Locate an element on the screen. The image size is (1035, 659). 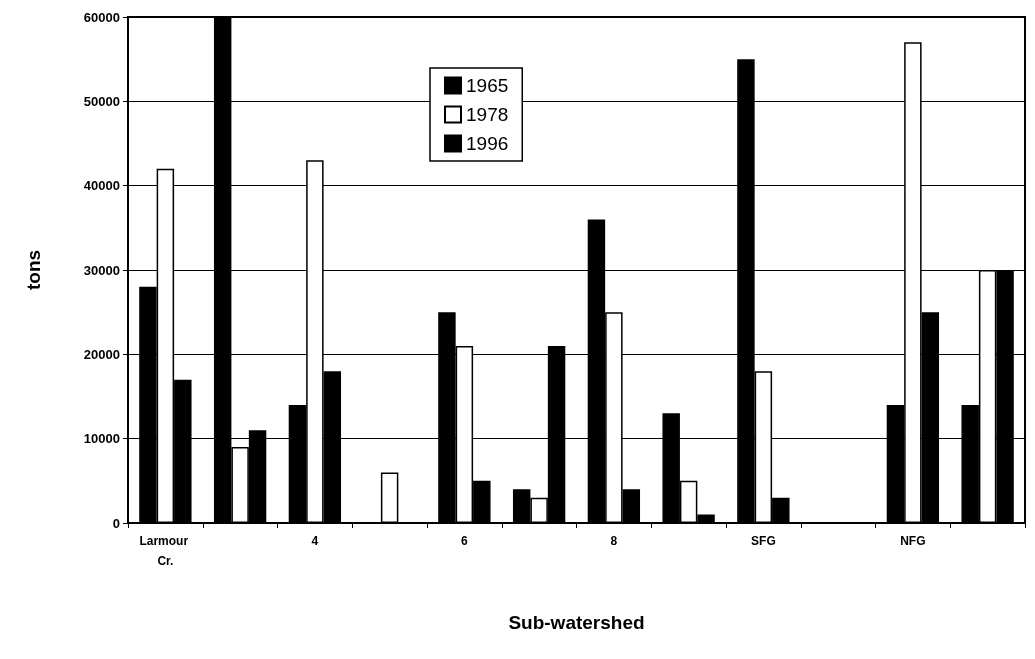
x-axis-title: Sub-watershed is located at coordinates (576, 622).